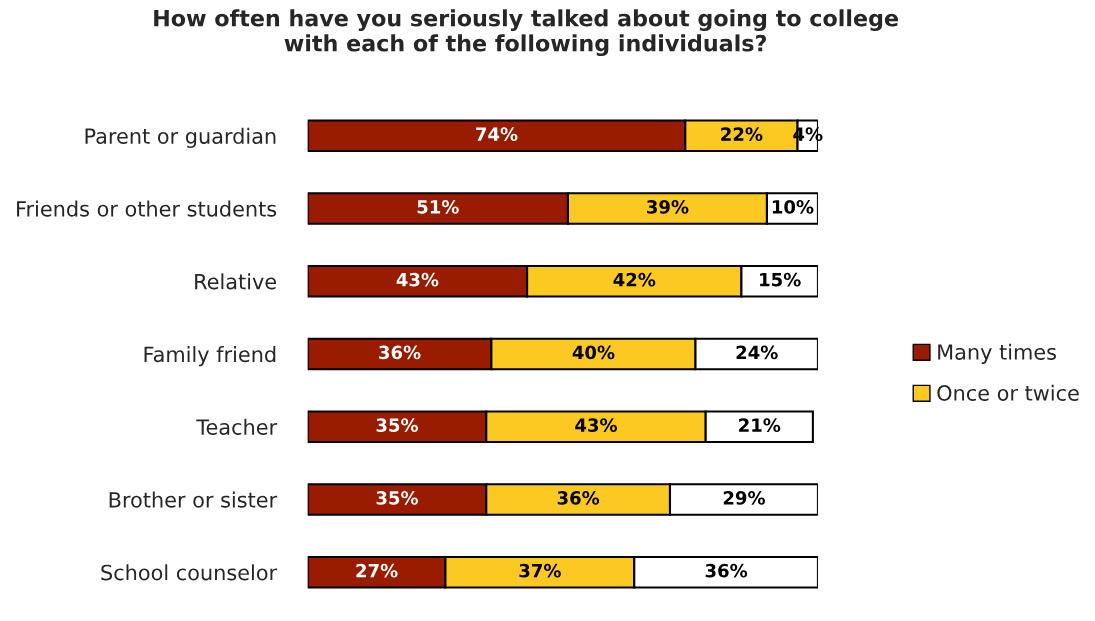 This screenshot has height=621, width=1095. I want to click on data-label: 39%, so click(668, 207).